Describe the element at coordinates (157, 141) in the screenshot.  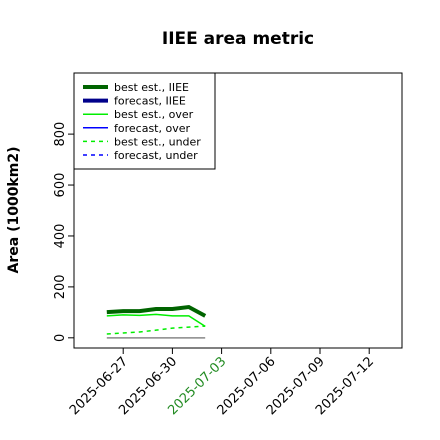
I see `legend-label: best est., under` at that location.